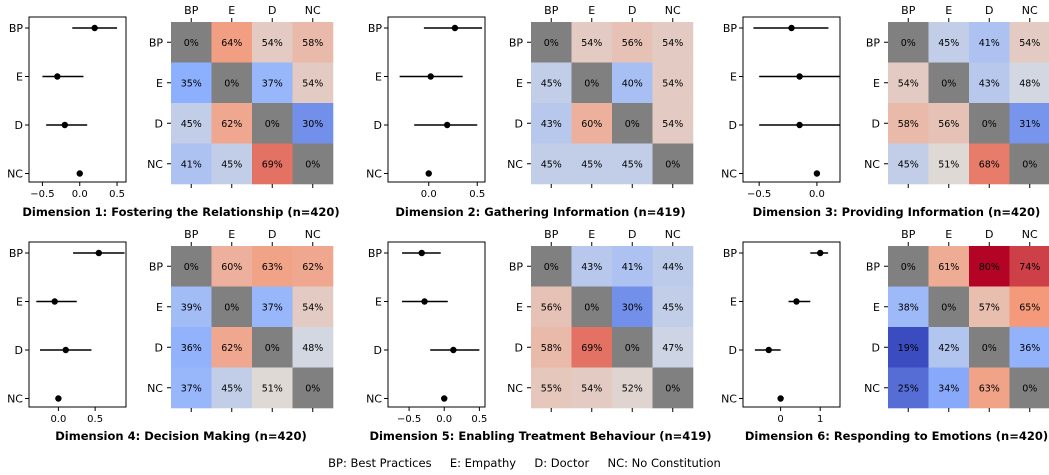 Image resolution: width=1049 pixels, height=475 pixels. Describe the element at coordinates (312, 348) in the screenshot. I see `heatmap-cell-label: 48%` at that location.